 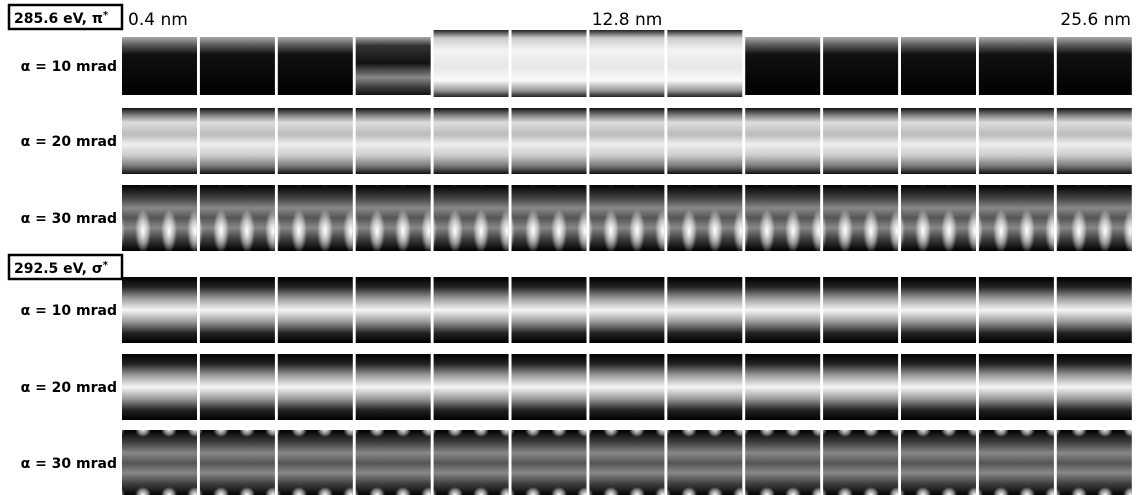 What do you see at coordinates (58, 19) in the screenshot?
I see `group-label-text: 285.6 eV, π` at bounding box center [58, 19].